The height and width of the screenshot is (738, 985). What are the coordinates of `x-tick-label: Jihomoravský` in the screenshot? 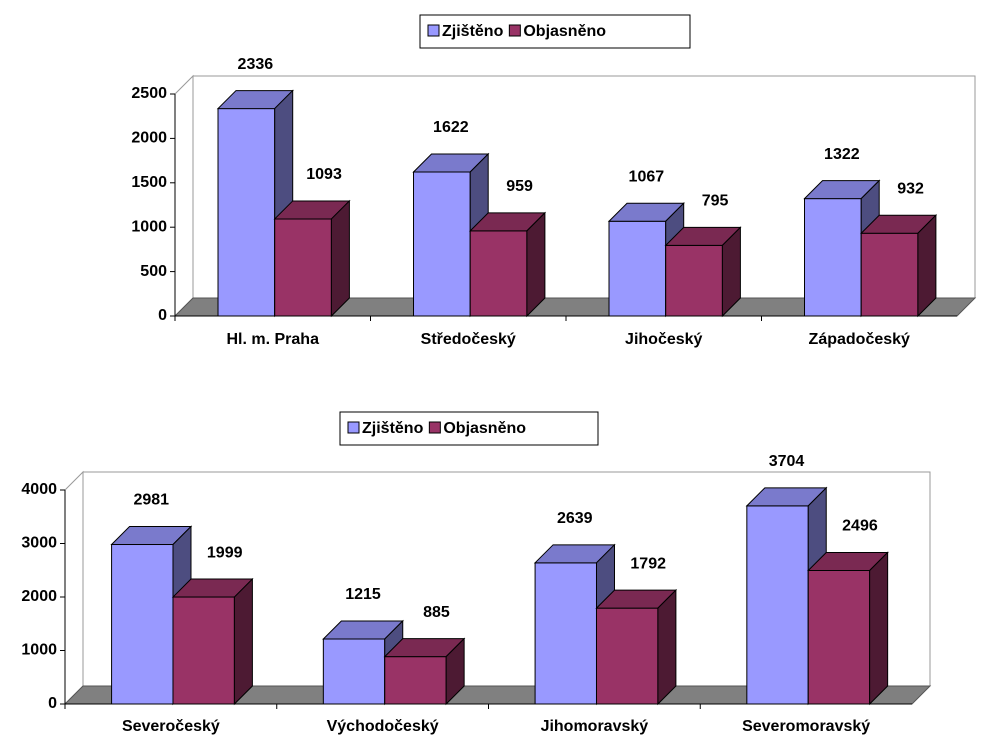 It's located at (595, 726).